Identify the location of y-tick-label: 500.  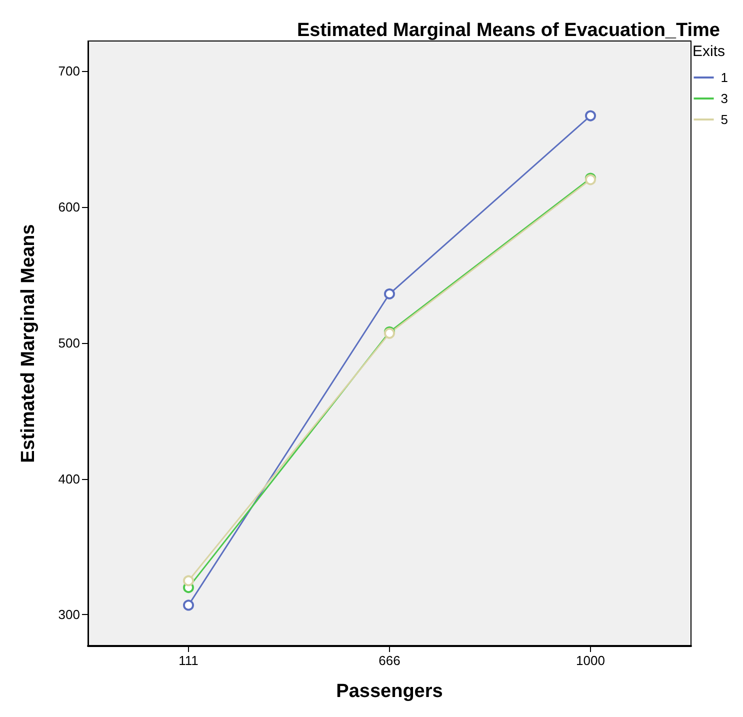
(69, 342).